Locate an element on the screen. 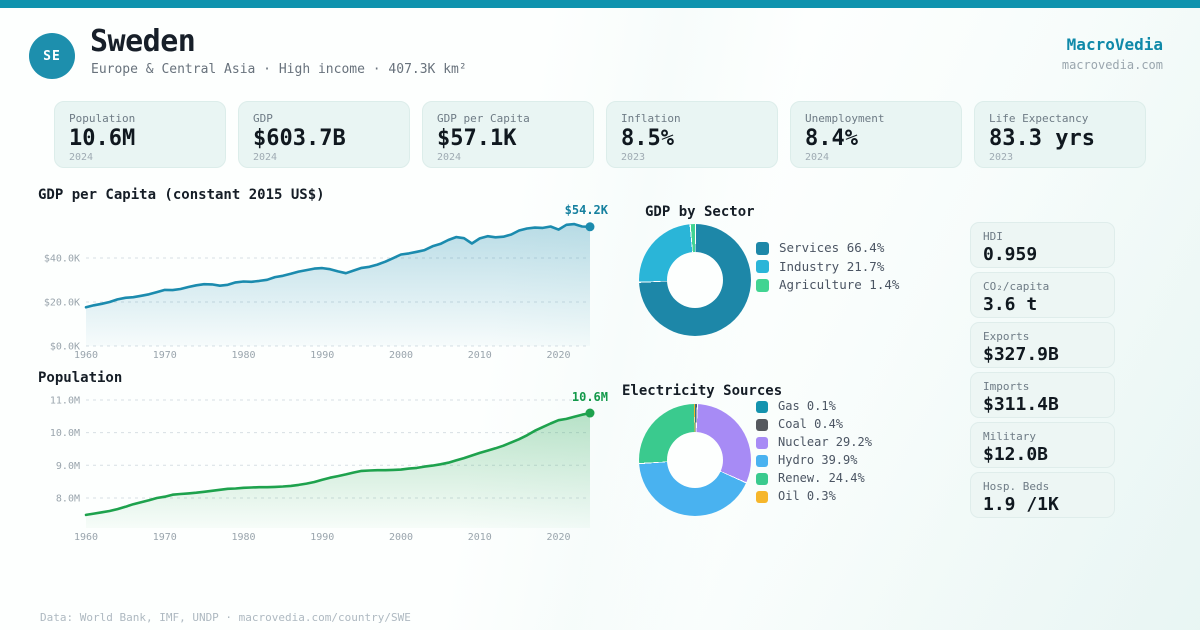 This screenshot has height=630, width=1200. side-value: 0.959 is located at coordinates (1010, 254).